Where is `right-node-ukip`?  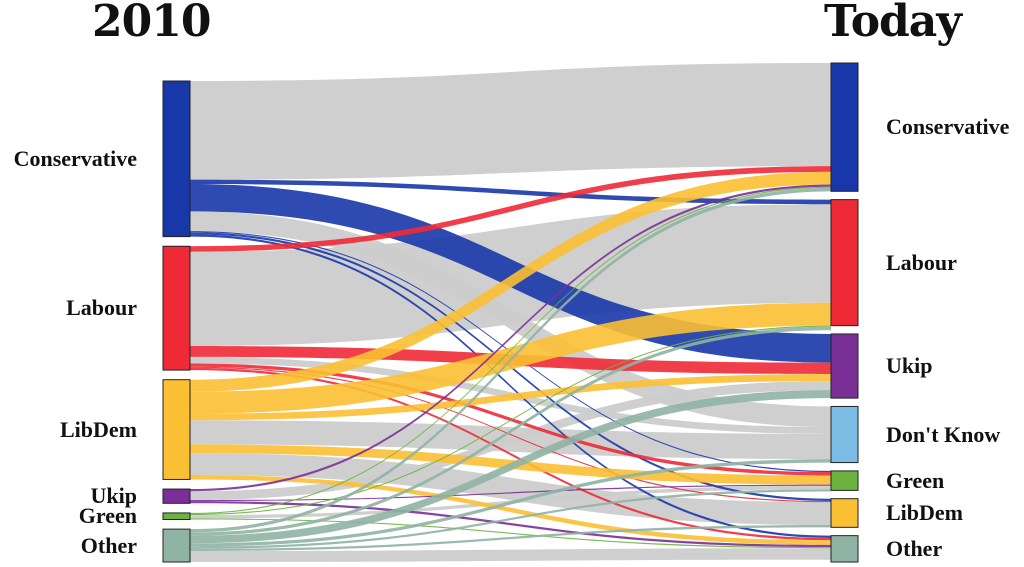 right-node-ukip is located at coordinates (844, 366).